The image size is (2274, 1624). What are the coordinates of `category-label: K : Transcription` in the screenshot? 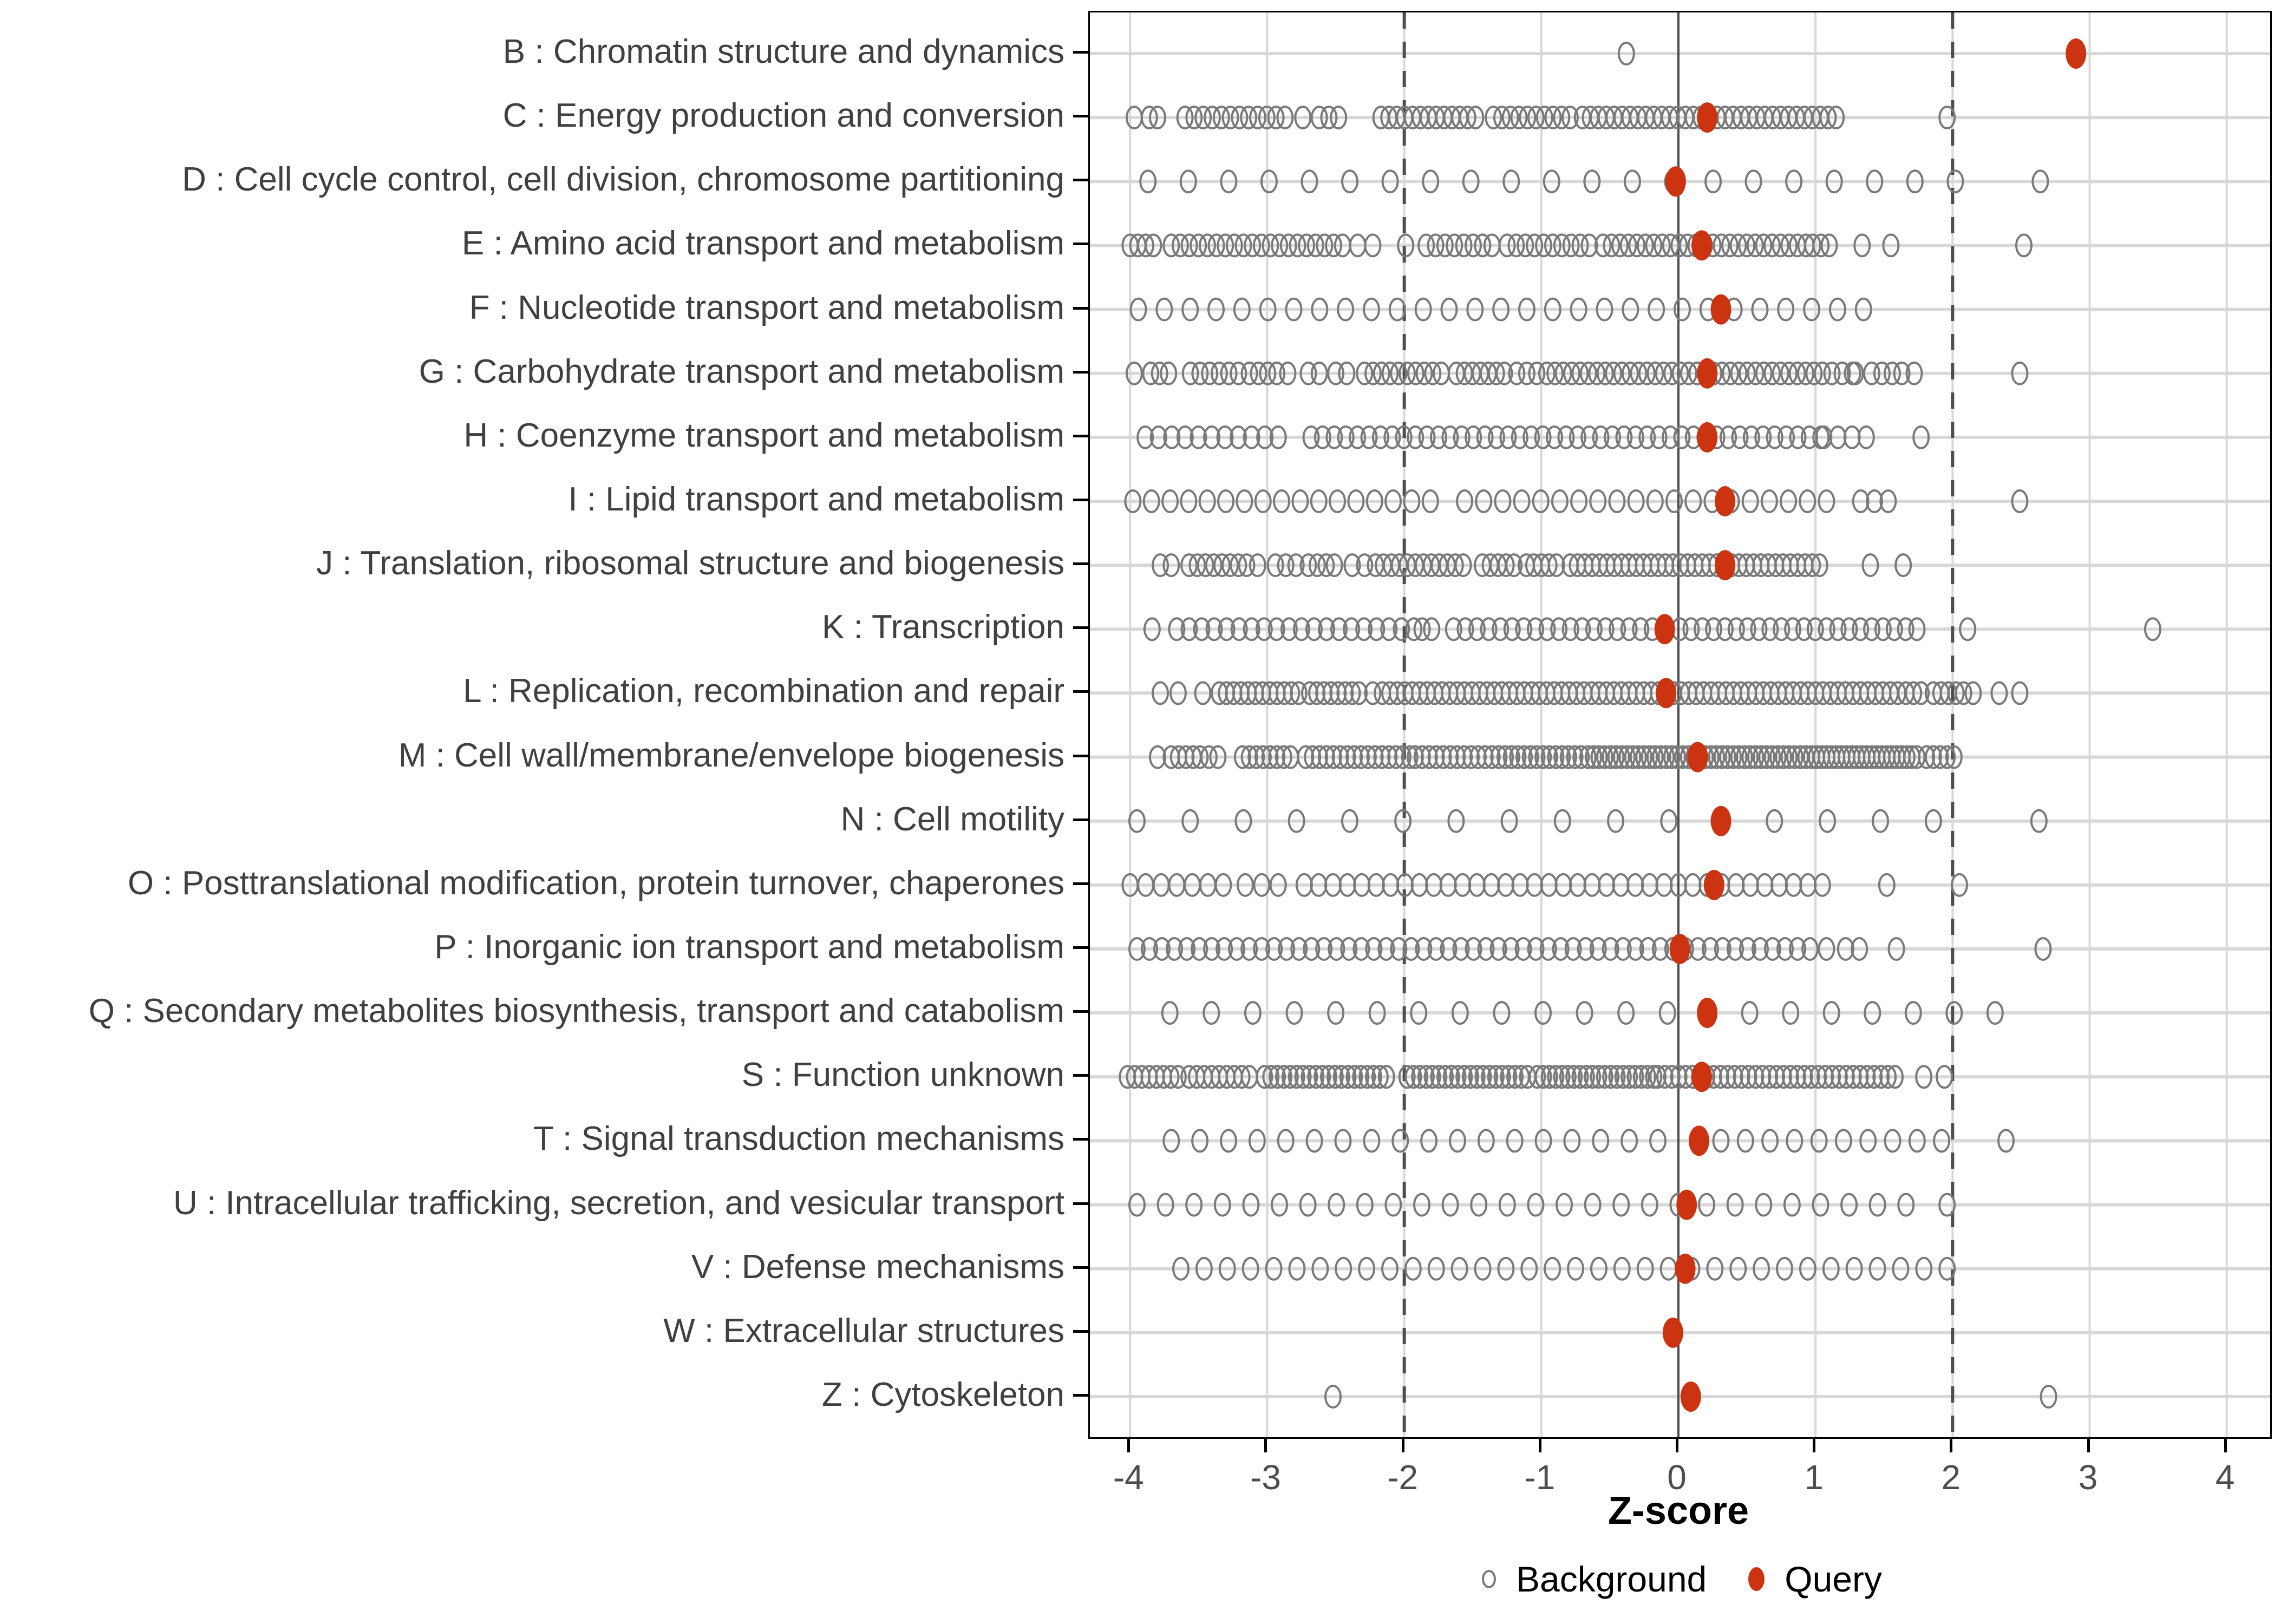 It's located at (943, 627).